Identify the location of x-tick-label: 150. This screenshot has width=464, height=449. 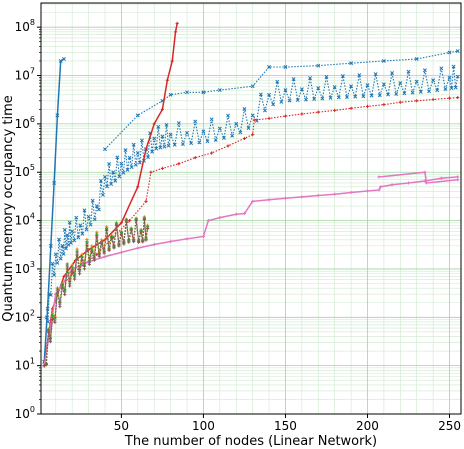
(285, 426).